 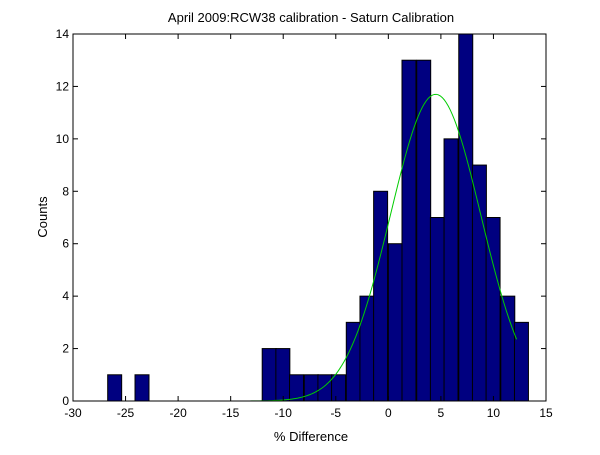 What do you see at coordinates (441, 413) in the screenshot?
I see `x-tick-label: 5` at bounding box center [441, 413].